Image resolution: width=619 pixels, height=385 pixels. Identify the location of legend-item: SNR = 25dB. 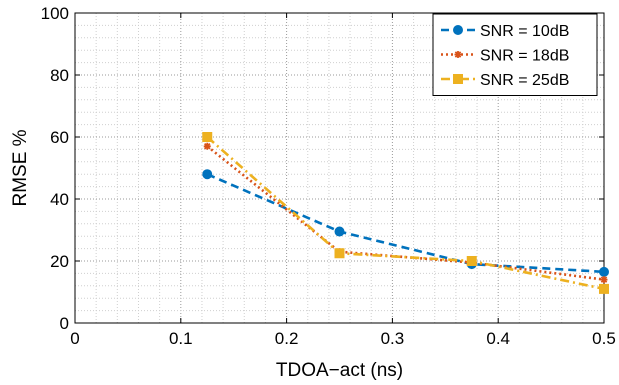
(505, 80).